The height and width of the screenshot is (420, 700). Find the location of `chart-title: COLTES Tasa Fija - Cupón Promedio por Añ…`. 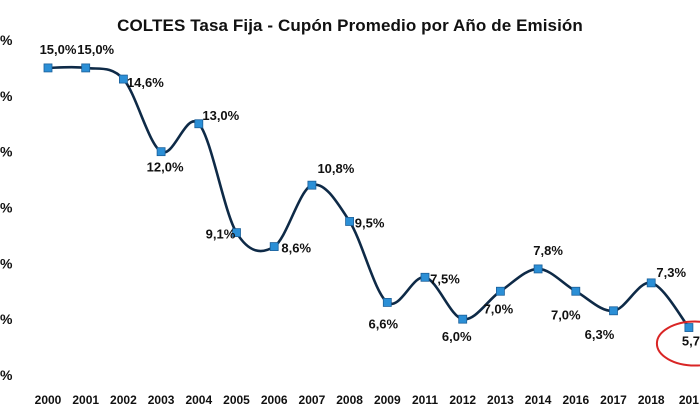

chart-title: COLTES Tasa Fija - Cupón Promedio por Añ… is located at coordinates (350, 25).